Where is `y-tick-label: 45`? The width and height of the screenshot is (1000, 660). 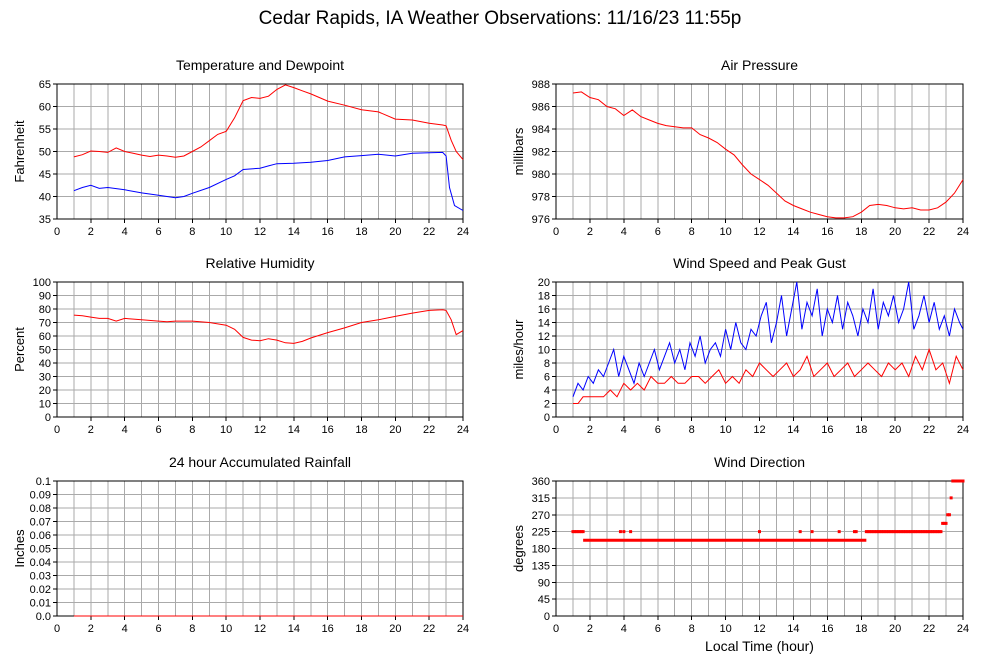 y-tick-label: 45 is located at coordinates (544, 600).